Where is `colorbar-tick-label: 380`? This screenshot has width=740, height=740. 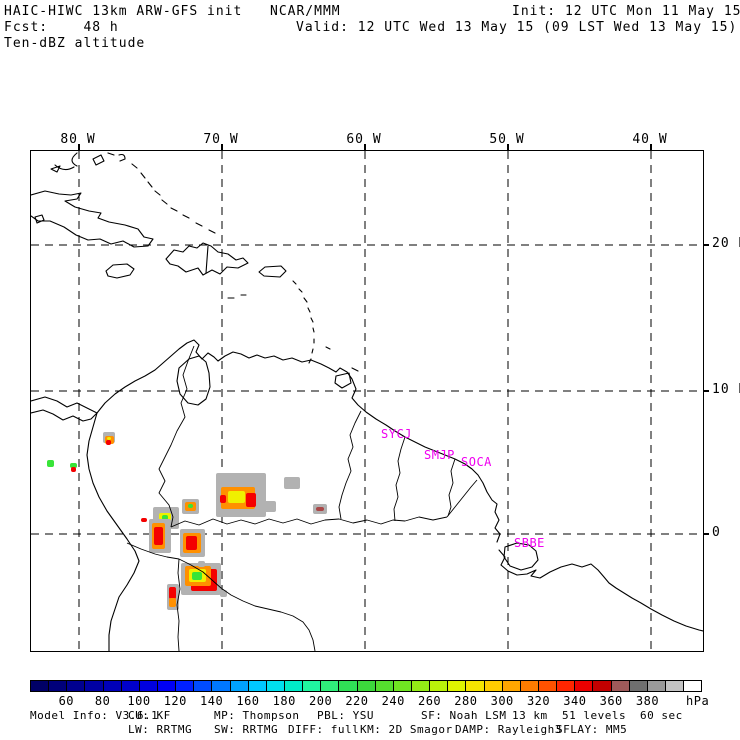
colorbar-tick-label: 380 is located at coordinates (647, 701).